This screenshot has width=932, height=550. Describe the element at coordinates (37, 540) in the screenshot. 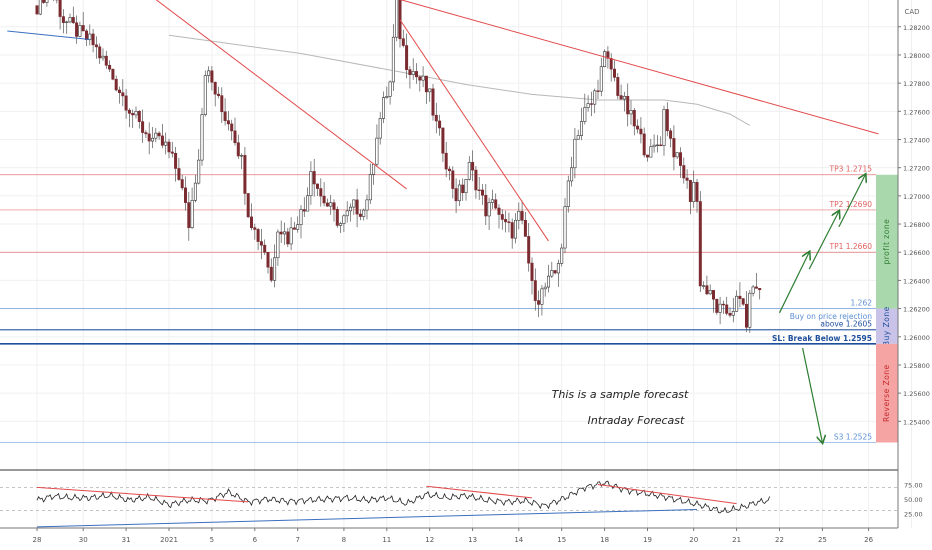

I see `time-tick-label: 28` at that location.